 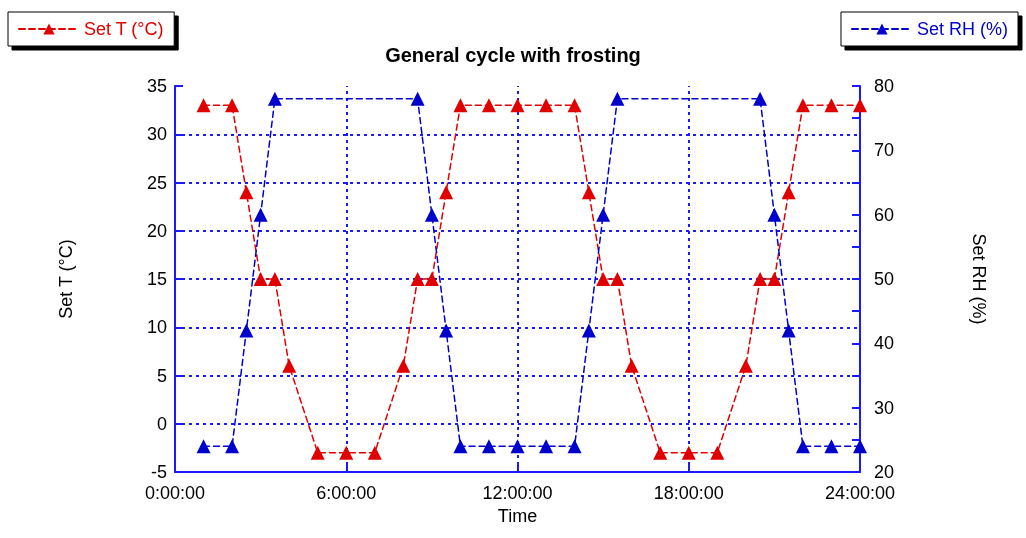 I want to click on legend-label: Set RH (%), so click(x=962, y=29).